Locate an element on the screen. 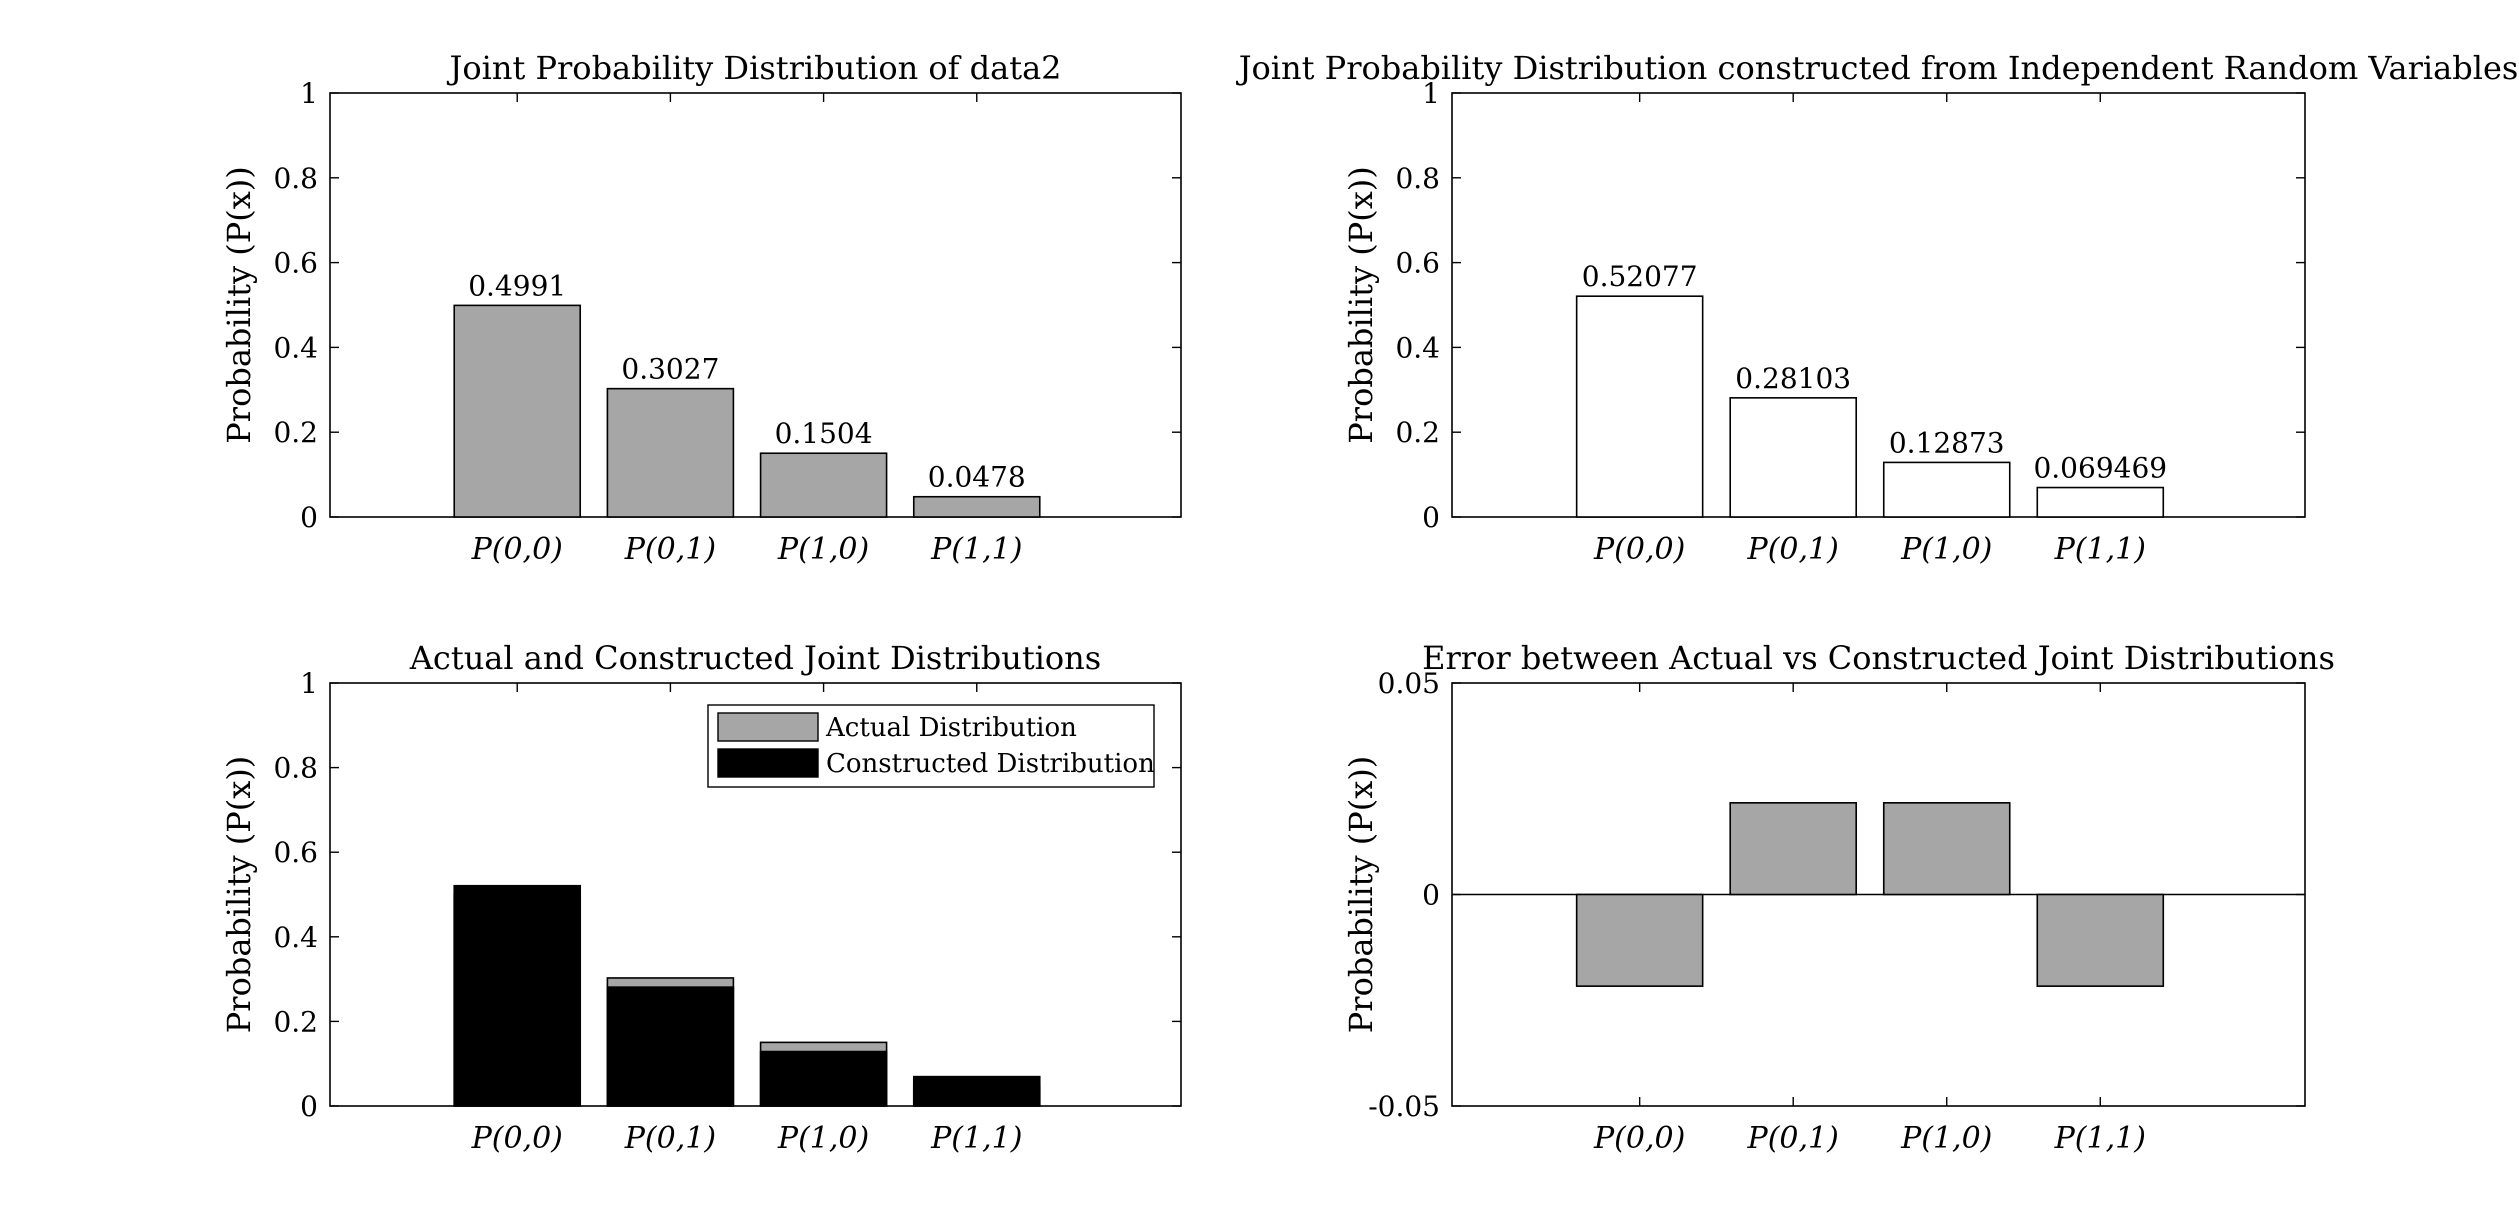 This screenshot has height=1229, width=2519. data-label: 0.12873 is located at coordinates (1947, 442).